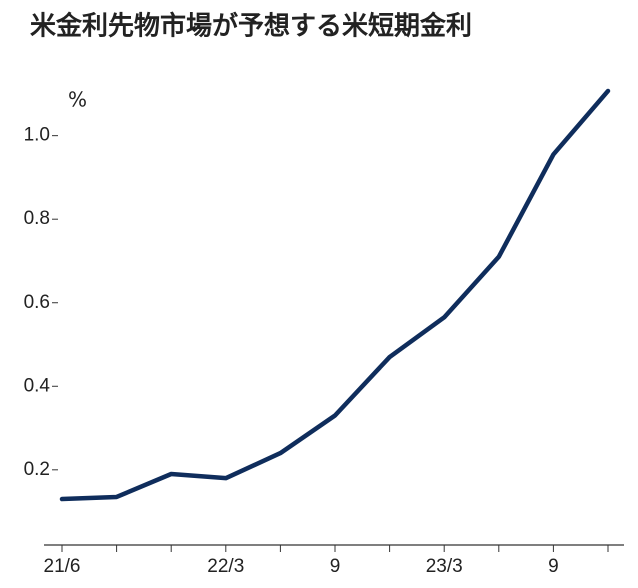  I want to click on x-tick-label: 23/3, so click(444, 566).